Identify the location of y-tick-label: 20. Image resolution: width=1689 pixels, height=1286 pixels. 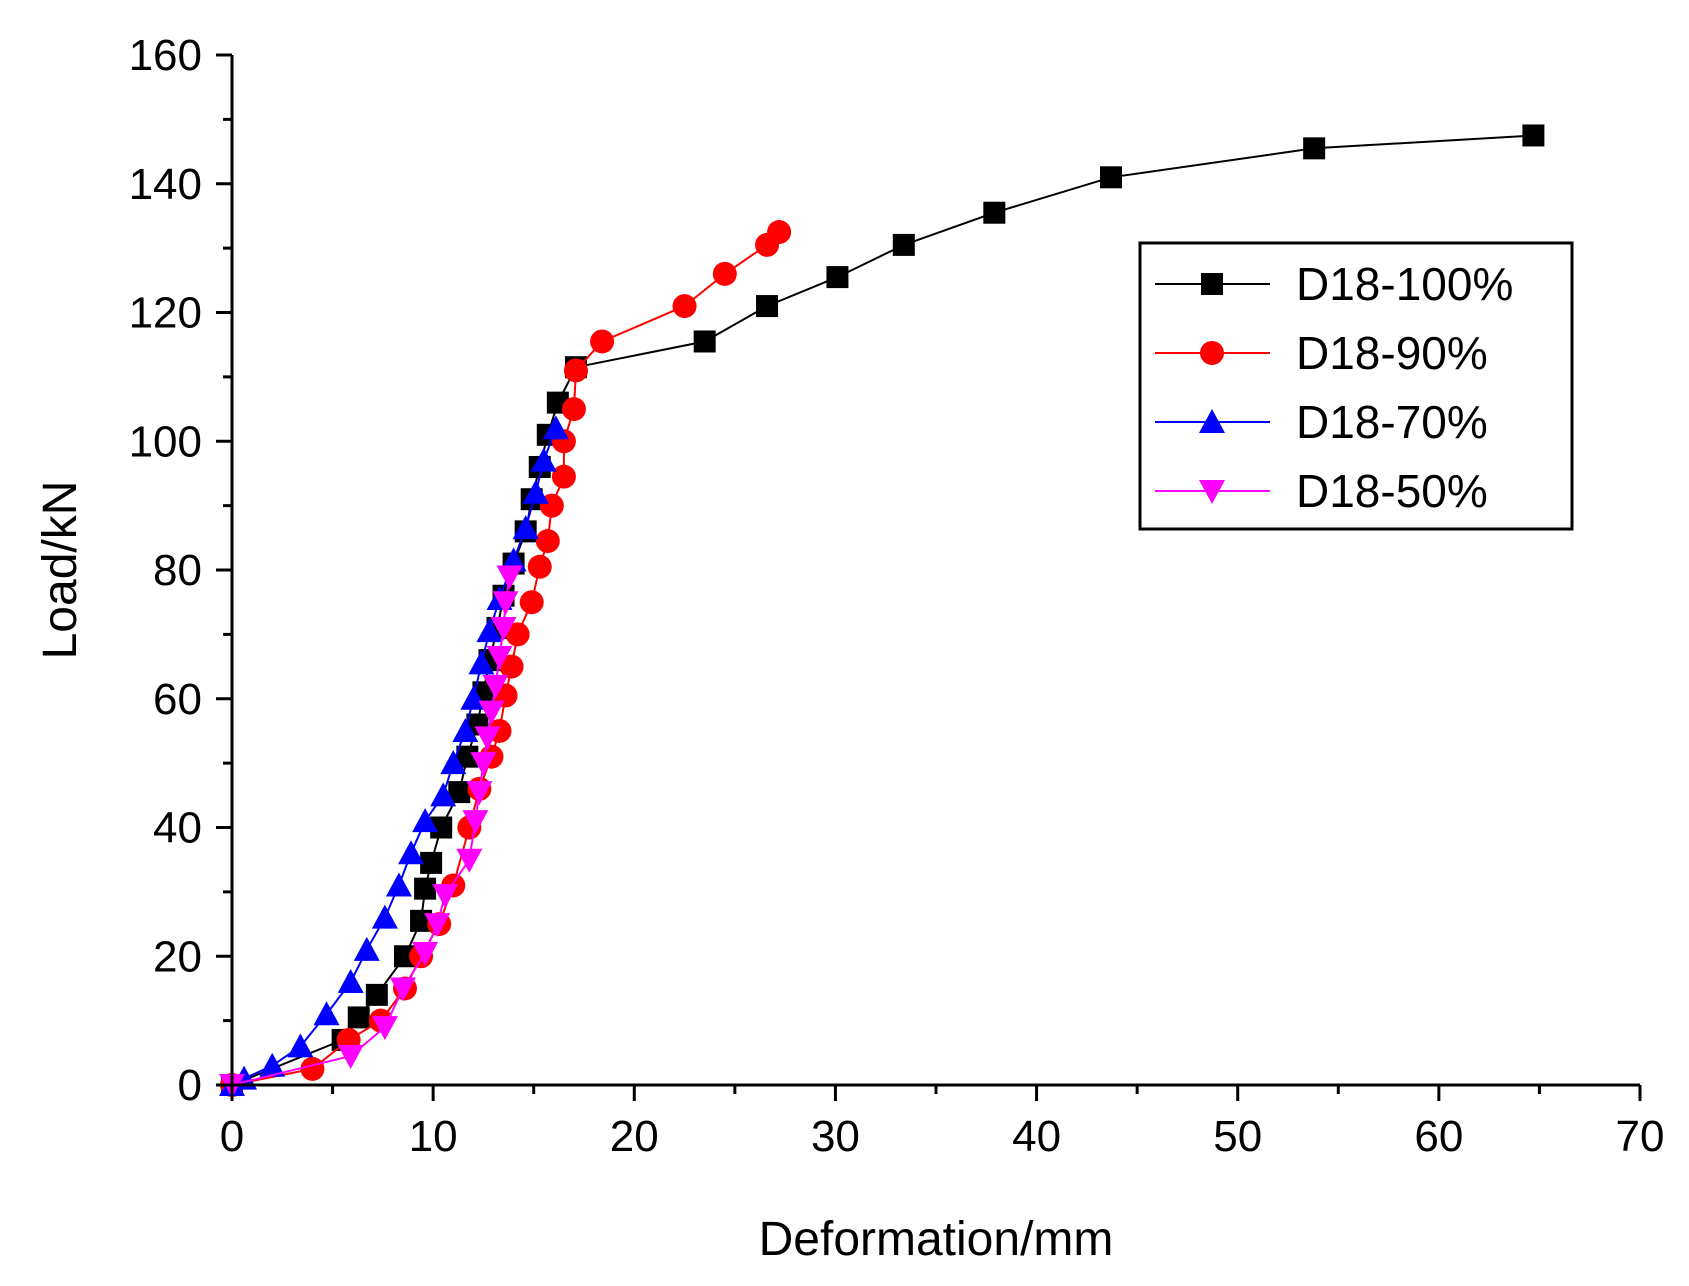
(177, 956).